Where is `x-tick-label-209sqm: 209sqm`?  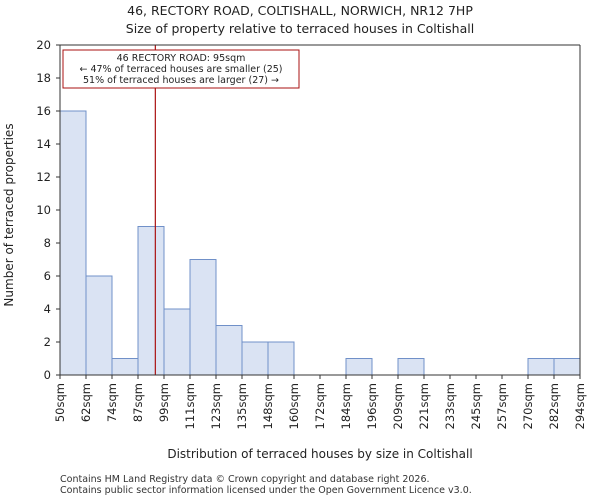
x-tick-label-209sqm: 209sqm is located at coordinates (398, 406).